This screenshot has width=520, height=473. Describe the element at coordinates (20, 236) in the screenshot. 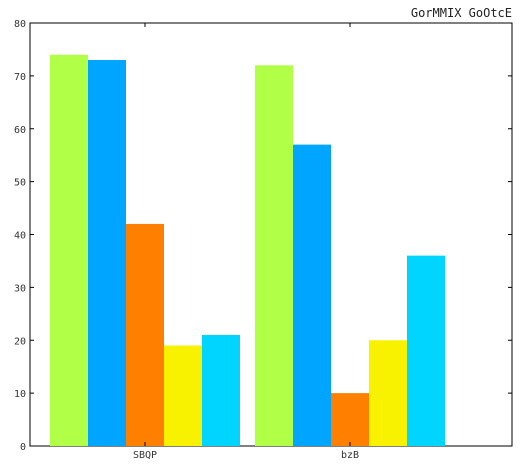

I see `y-tick-label: 40` at that location.